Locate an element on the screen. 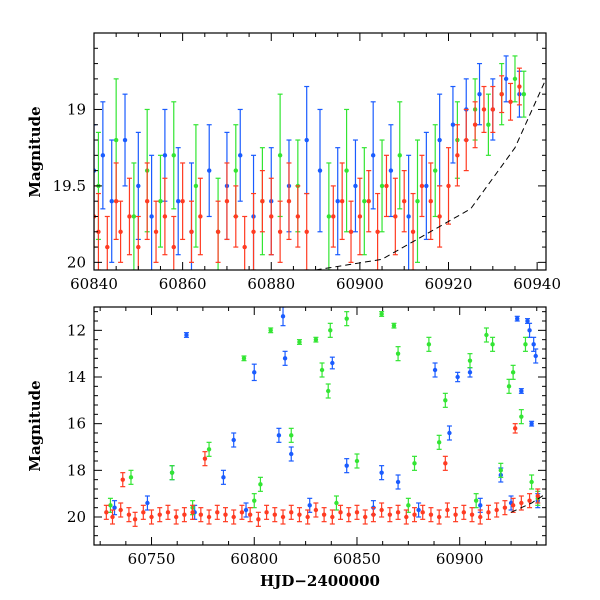  top-x-tick-label: 60880 is located at coordinates (271, 284).